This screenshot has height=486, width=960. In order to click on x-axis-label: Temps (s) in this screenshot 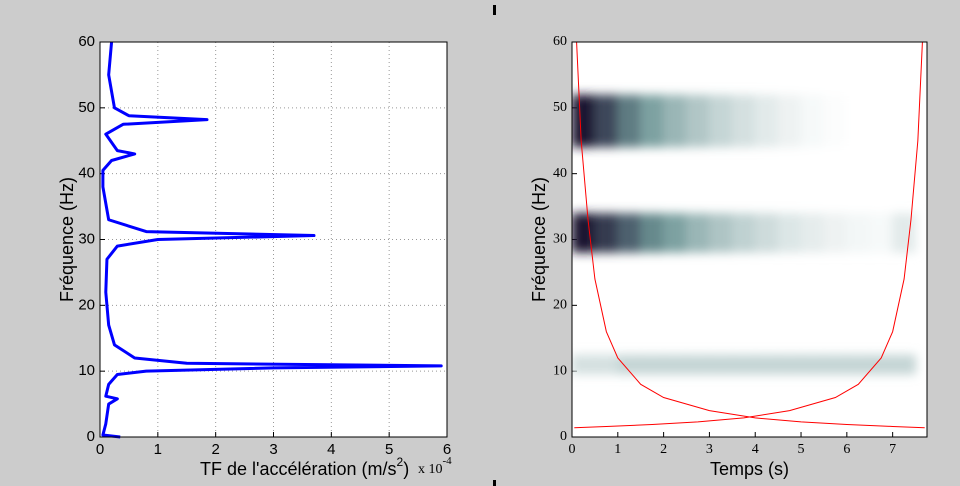, I will do `click(749, 469)`.